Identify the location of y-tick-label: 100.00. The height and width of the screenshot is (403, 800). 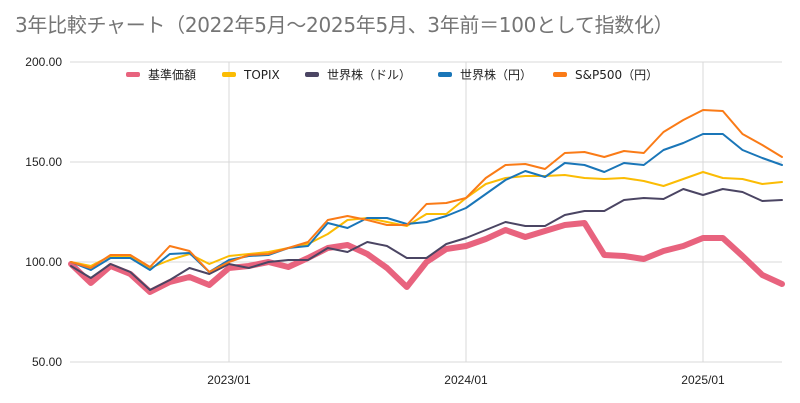
(43, 262).